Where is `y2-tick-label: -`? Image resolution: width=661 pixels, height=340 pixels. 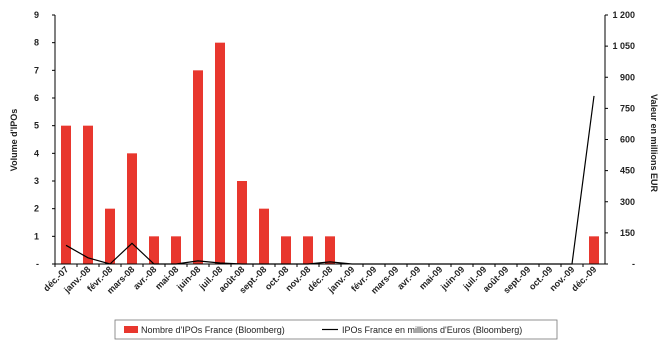
y2-tick-label: - is located at coordinates (633, 264).